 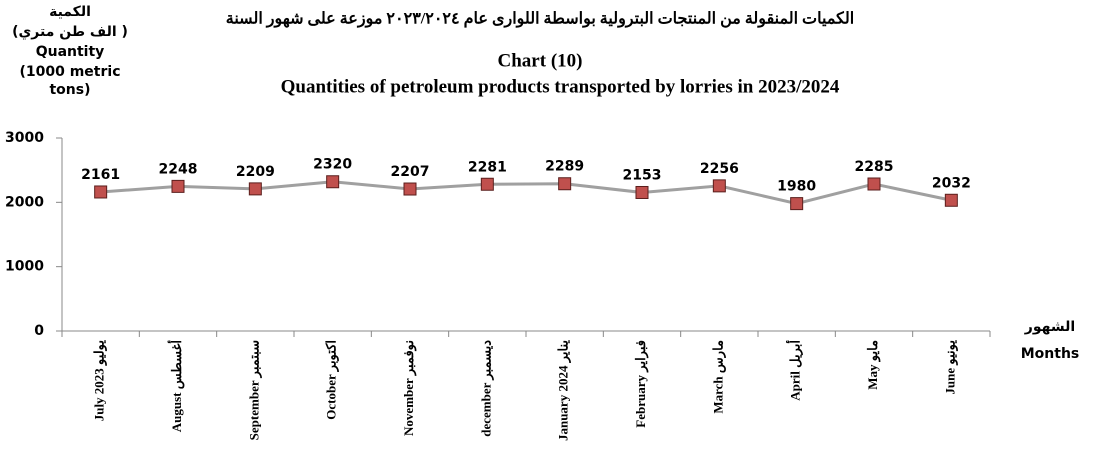 I want to click on x-tick-label: July 2023 يوليو, so click(x=100, y=381).